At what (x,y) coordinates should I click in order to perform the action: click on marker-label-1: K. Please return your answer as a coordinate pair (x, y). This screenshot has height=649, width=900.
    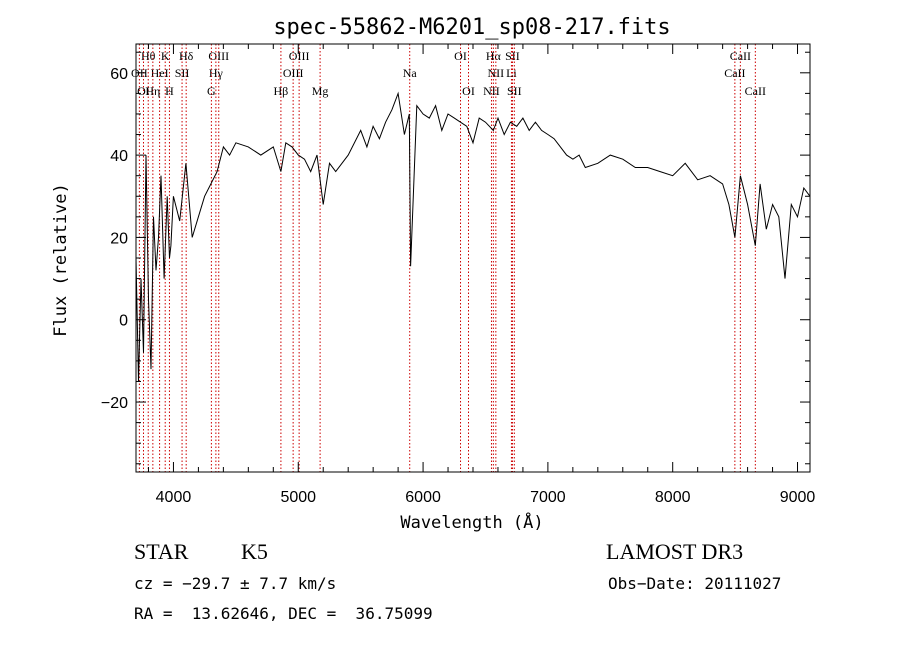
    Looking at the image, I should click on (165, 56).